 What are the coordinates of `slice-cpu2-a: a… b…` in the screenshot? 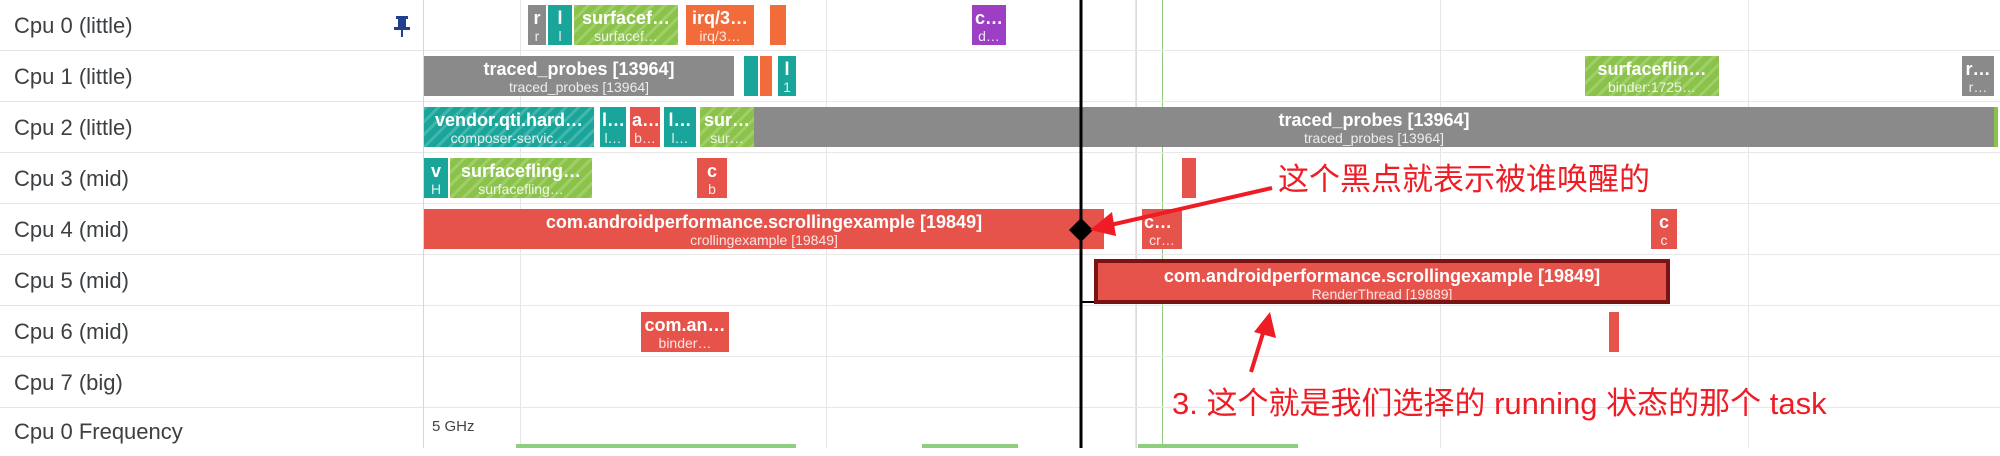 It's located at (645, 127).